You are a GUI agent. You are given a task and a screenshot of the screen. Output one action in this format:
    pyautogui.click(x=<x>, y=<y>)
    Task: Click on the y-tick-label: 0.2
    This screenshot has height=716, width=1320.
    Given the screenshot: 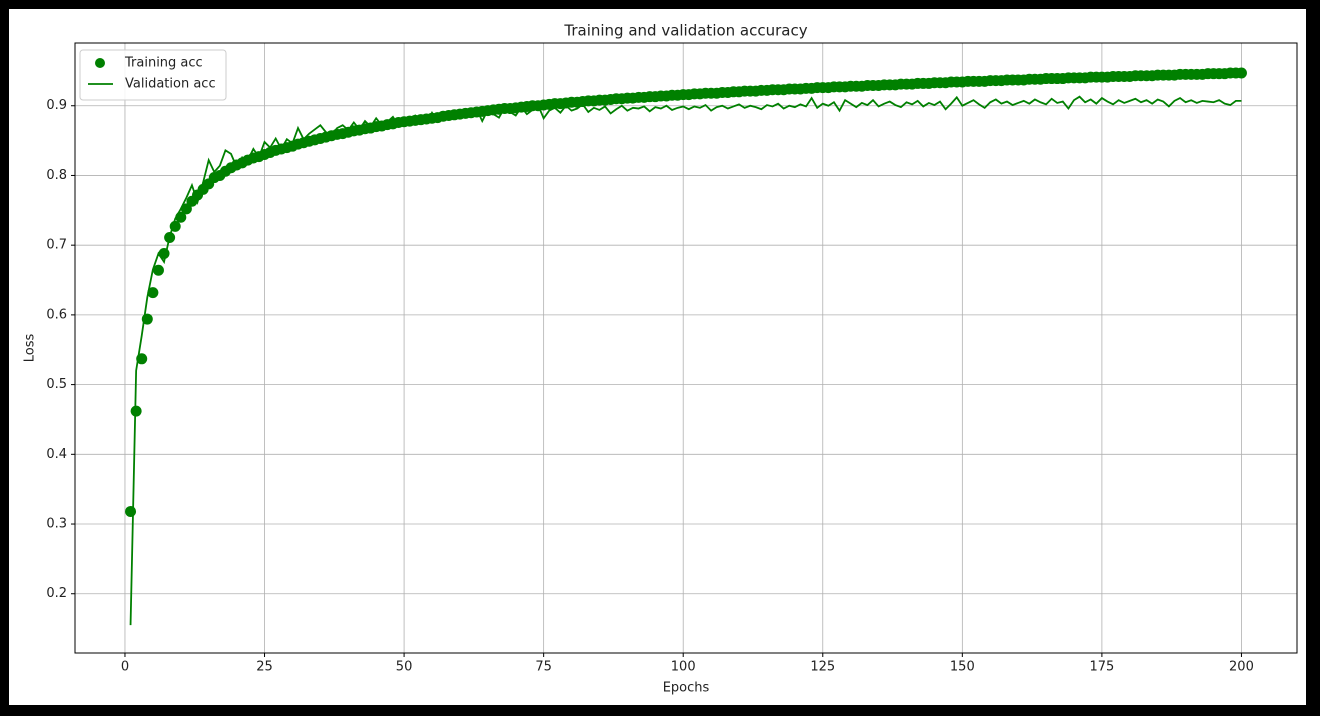 What is the action you would take?
    pyautogui.click(x=56, y=593)
    